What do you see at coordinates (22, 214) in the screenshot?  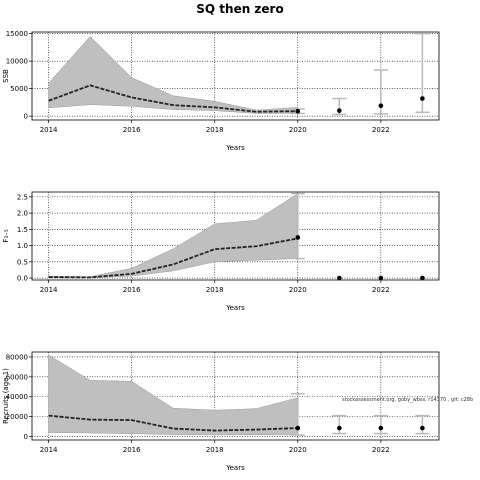 I see `y-tick-label: 2.0` at bounding box center [22, 214].